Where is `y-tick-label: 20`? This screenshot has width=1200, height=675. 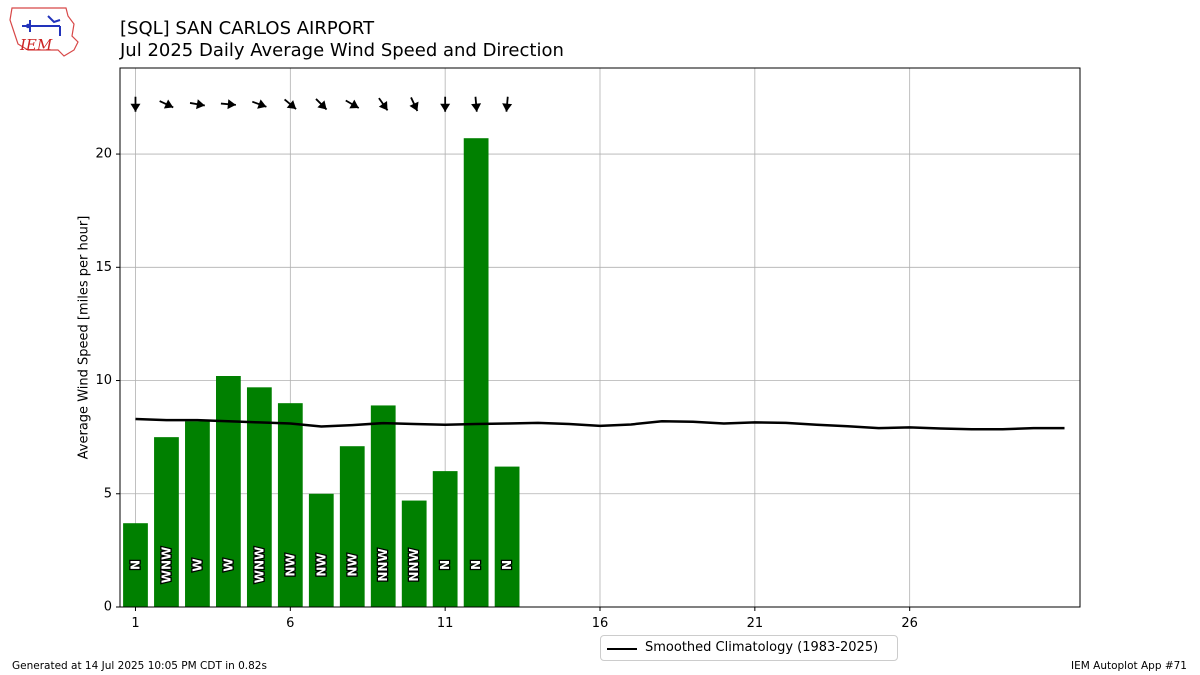 y-tick-label: 20 is located at coordinates (103, 154).